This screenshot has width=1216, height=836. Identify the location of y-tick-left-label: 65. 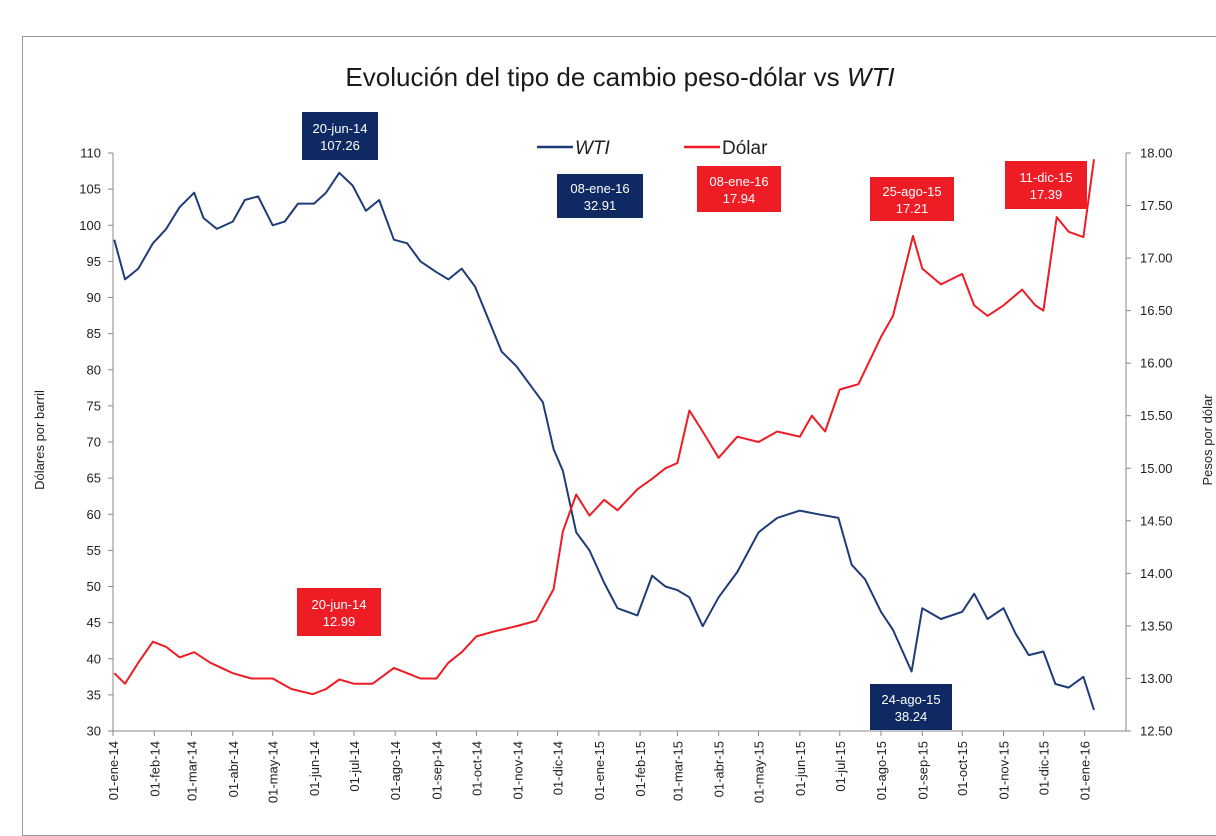
(94, 478).